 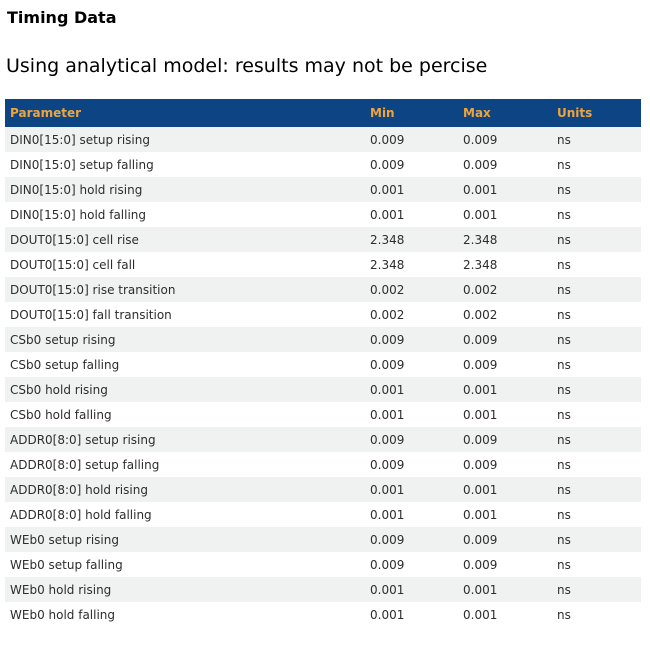 What do you see at coordinates (65, 364) in the screenshot?
I see `parameter-cell: CSb0 setup falling` at bounding box center [65, 364].